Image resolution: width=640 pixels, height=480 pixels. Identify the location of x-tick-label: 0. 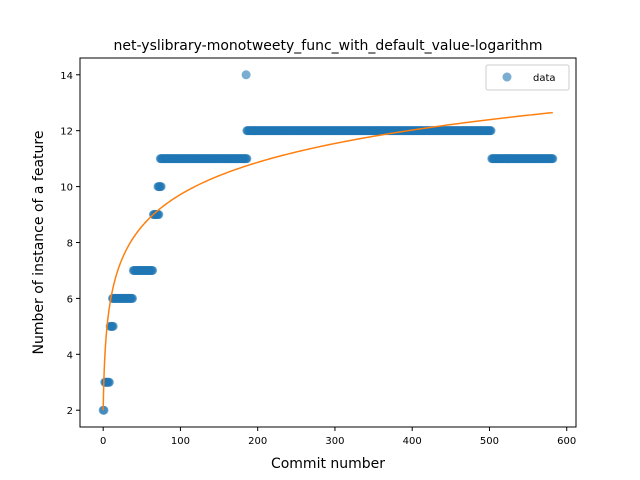
(103, 441).